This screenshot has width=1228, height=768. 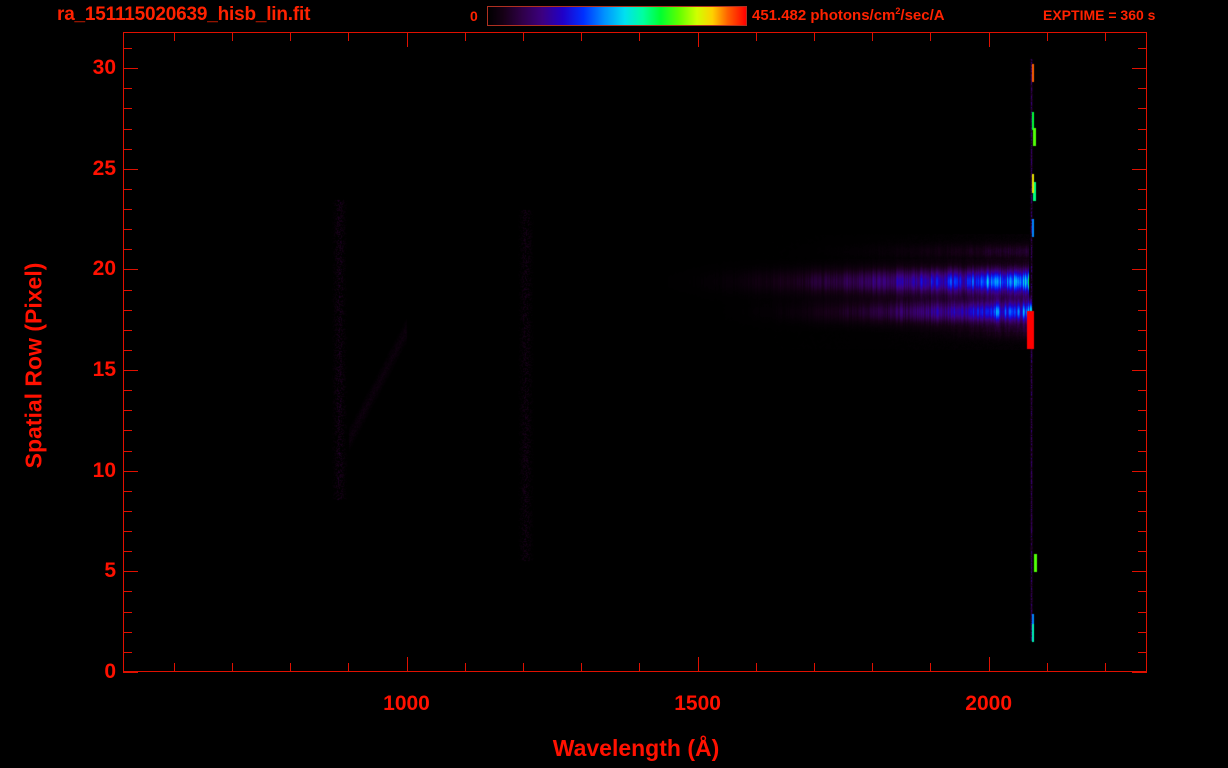 I want to click on colorbar-min-label: 0, so click(x=474, y=16).